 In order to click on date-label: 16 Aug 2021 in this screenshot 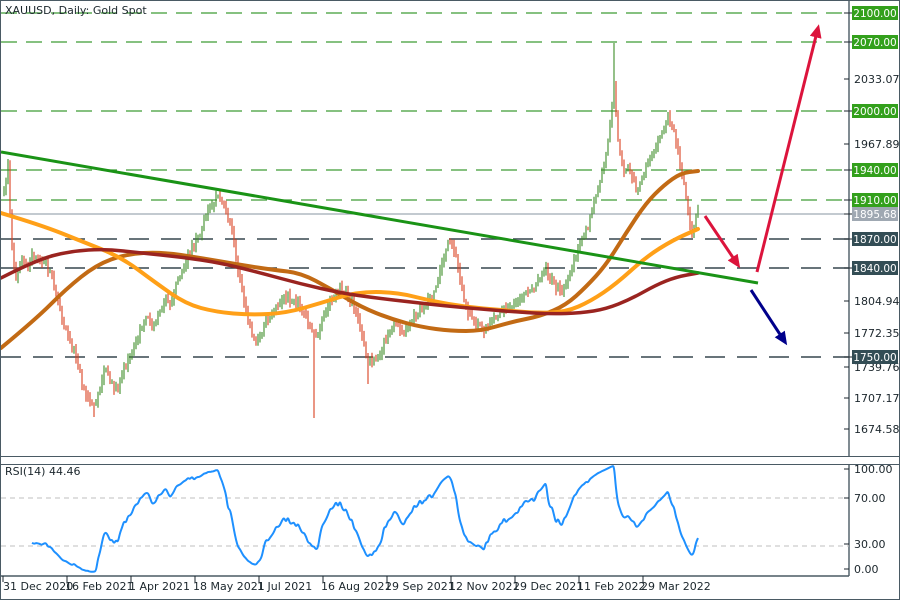, I will do `click(356, 586)`.